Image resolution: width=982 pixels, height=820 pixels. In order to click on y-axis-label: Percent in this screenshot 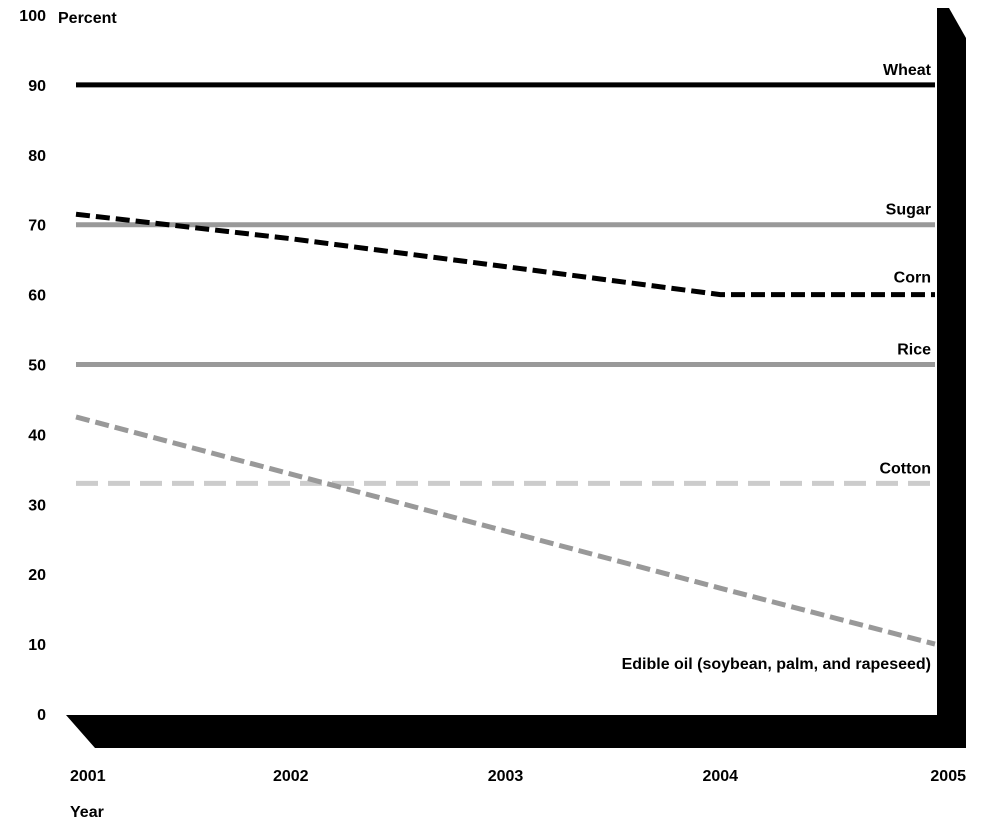, I will do `click(87, 18)`.